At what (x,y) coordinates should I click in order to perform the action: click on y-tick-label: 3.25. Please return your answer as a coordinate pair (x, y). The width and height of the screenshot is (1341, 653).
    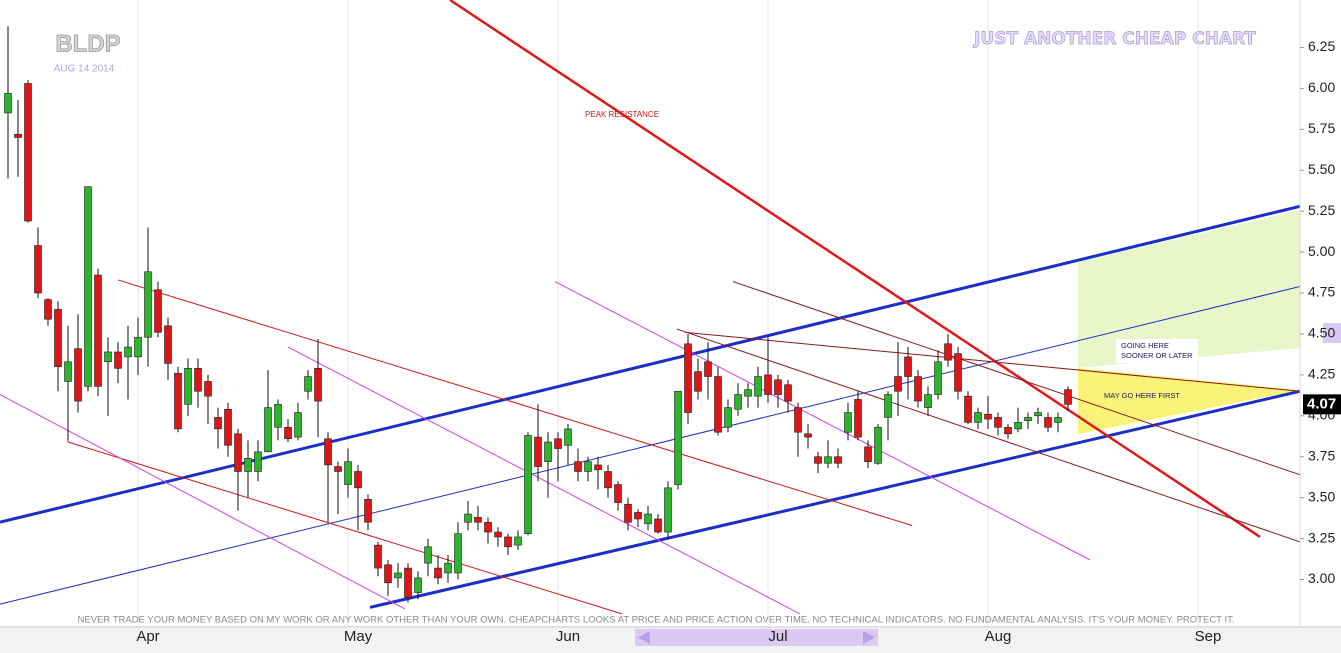
    Looking at the image, I should click on (1321, 537).